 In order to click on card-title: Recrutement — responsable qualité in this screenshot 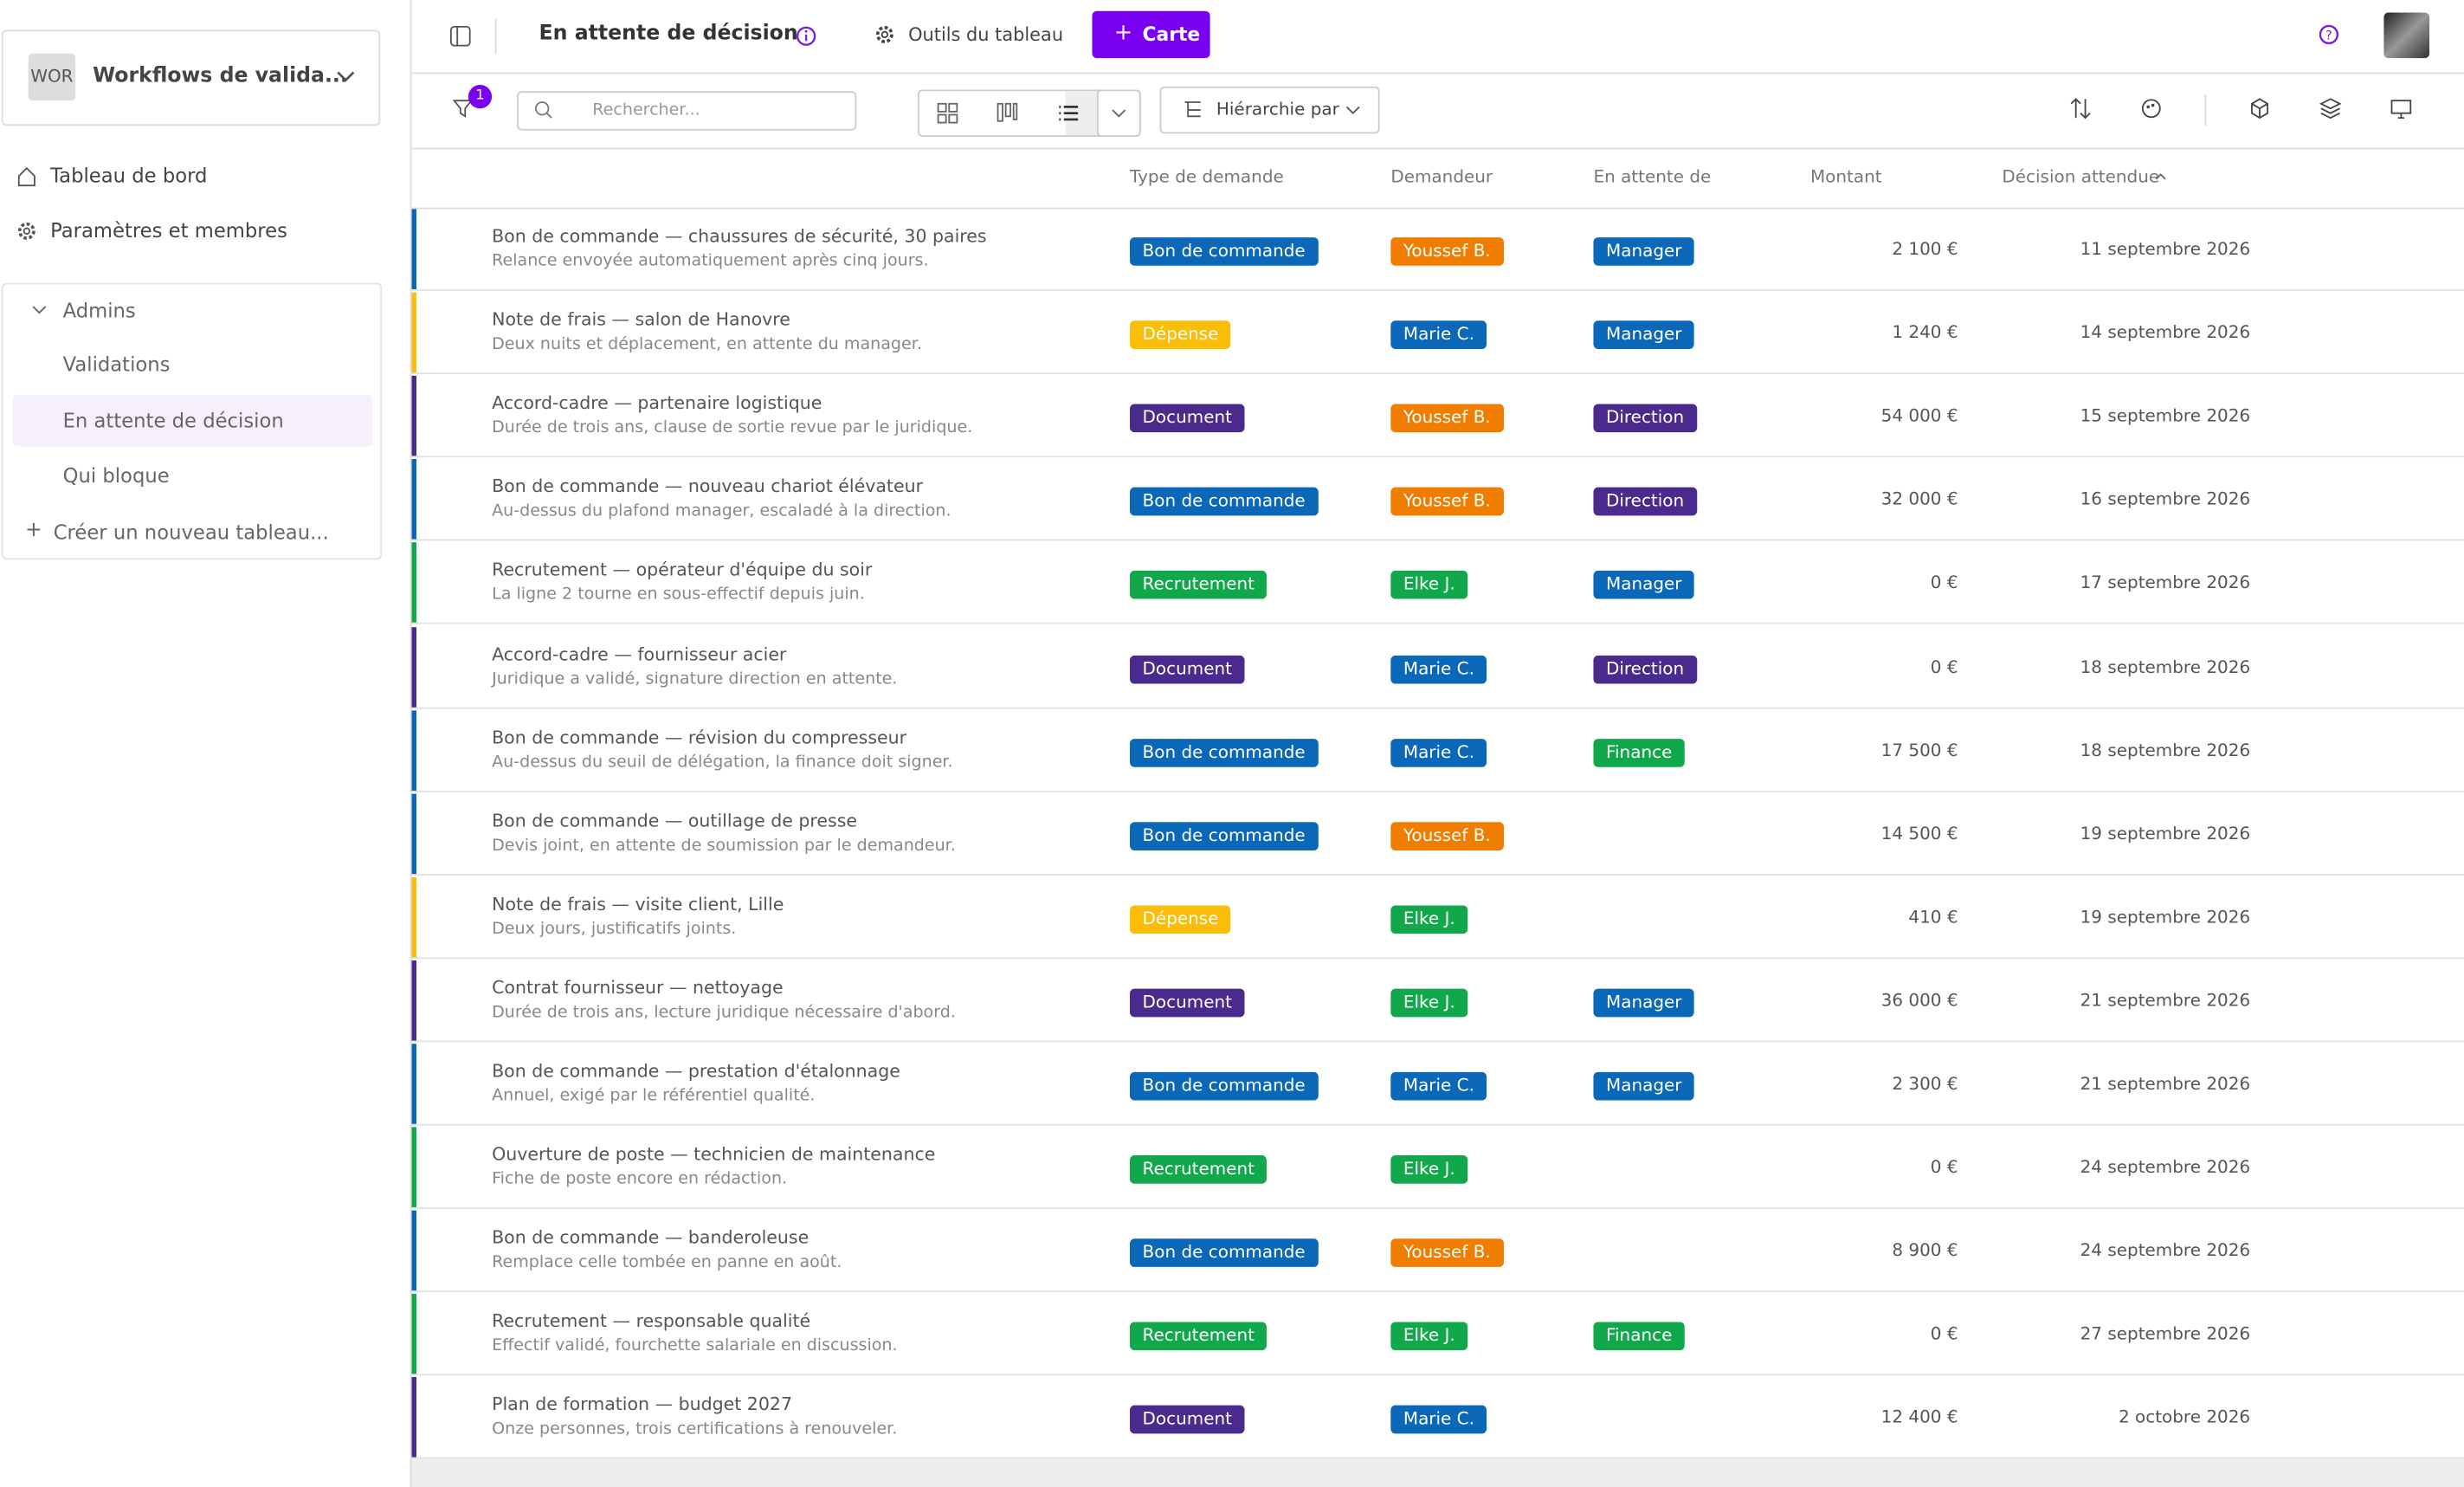, I will do `click(651, 1321)`.